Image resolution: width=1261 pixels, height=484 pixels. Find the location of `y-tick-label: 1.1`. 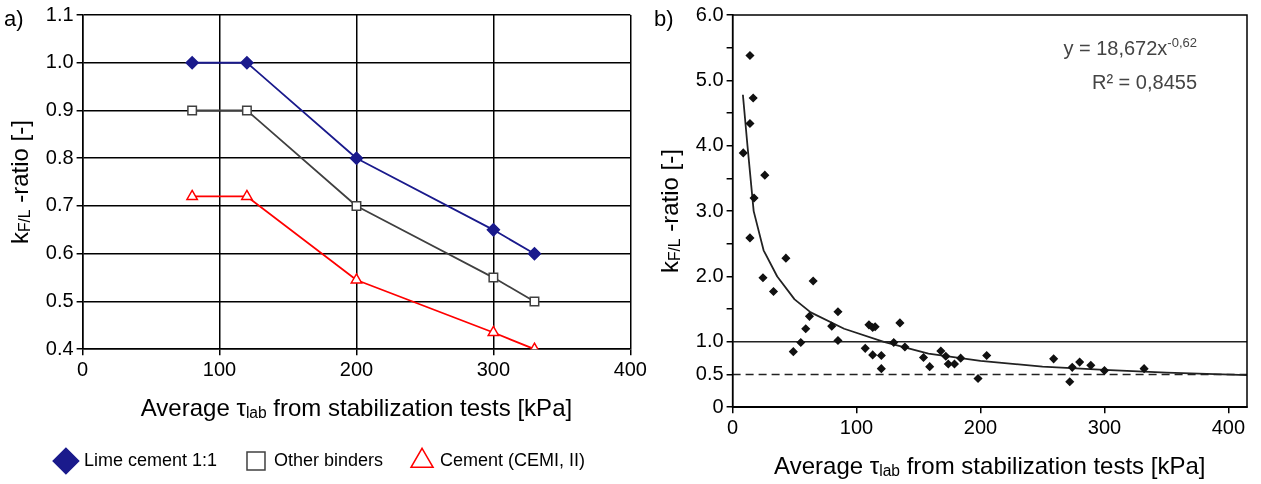

y-tick-label: 1.1 is located at coordinates (59, 13).